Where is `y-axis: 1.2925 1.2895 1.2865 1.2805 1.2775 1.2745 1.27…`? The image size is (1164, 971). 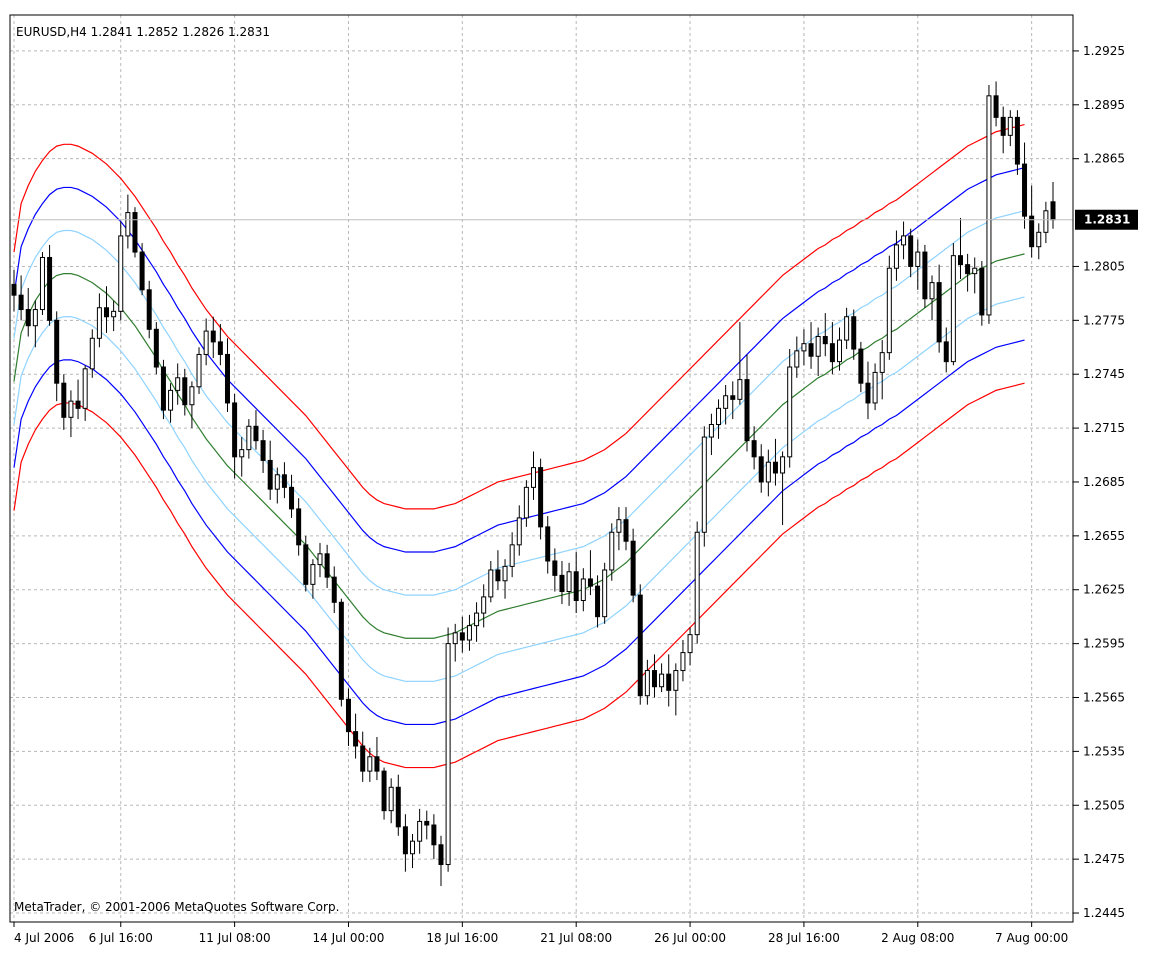 y-axis: 1.2925 1.2895 1.2865 1.2805 1.2775 1.2745 1.27… is located at coordinates (1099, 482).